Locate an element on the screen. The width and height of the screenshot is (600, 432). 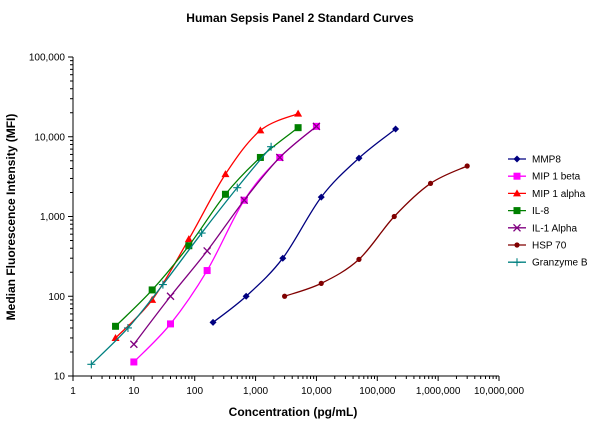
y-tick-label: 1,000 is located at coordinates (52, 217).